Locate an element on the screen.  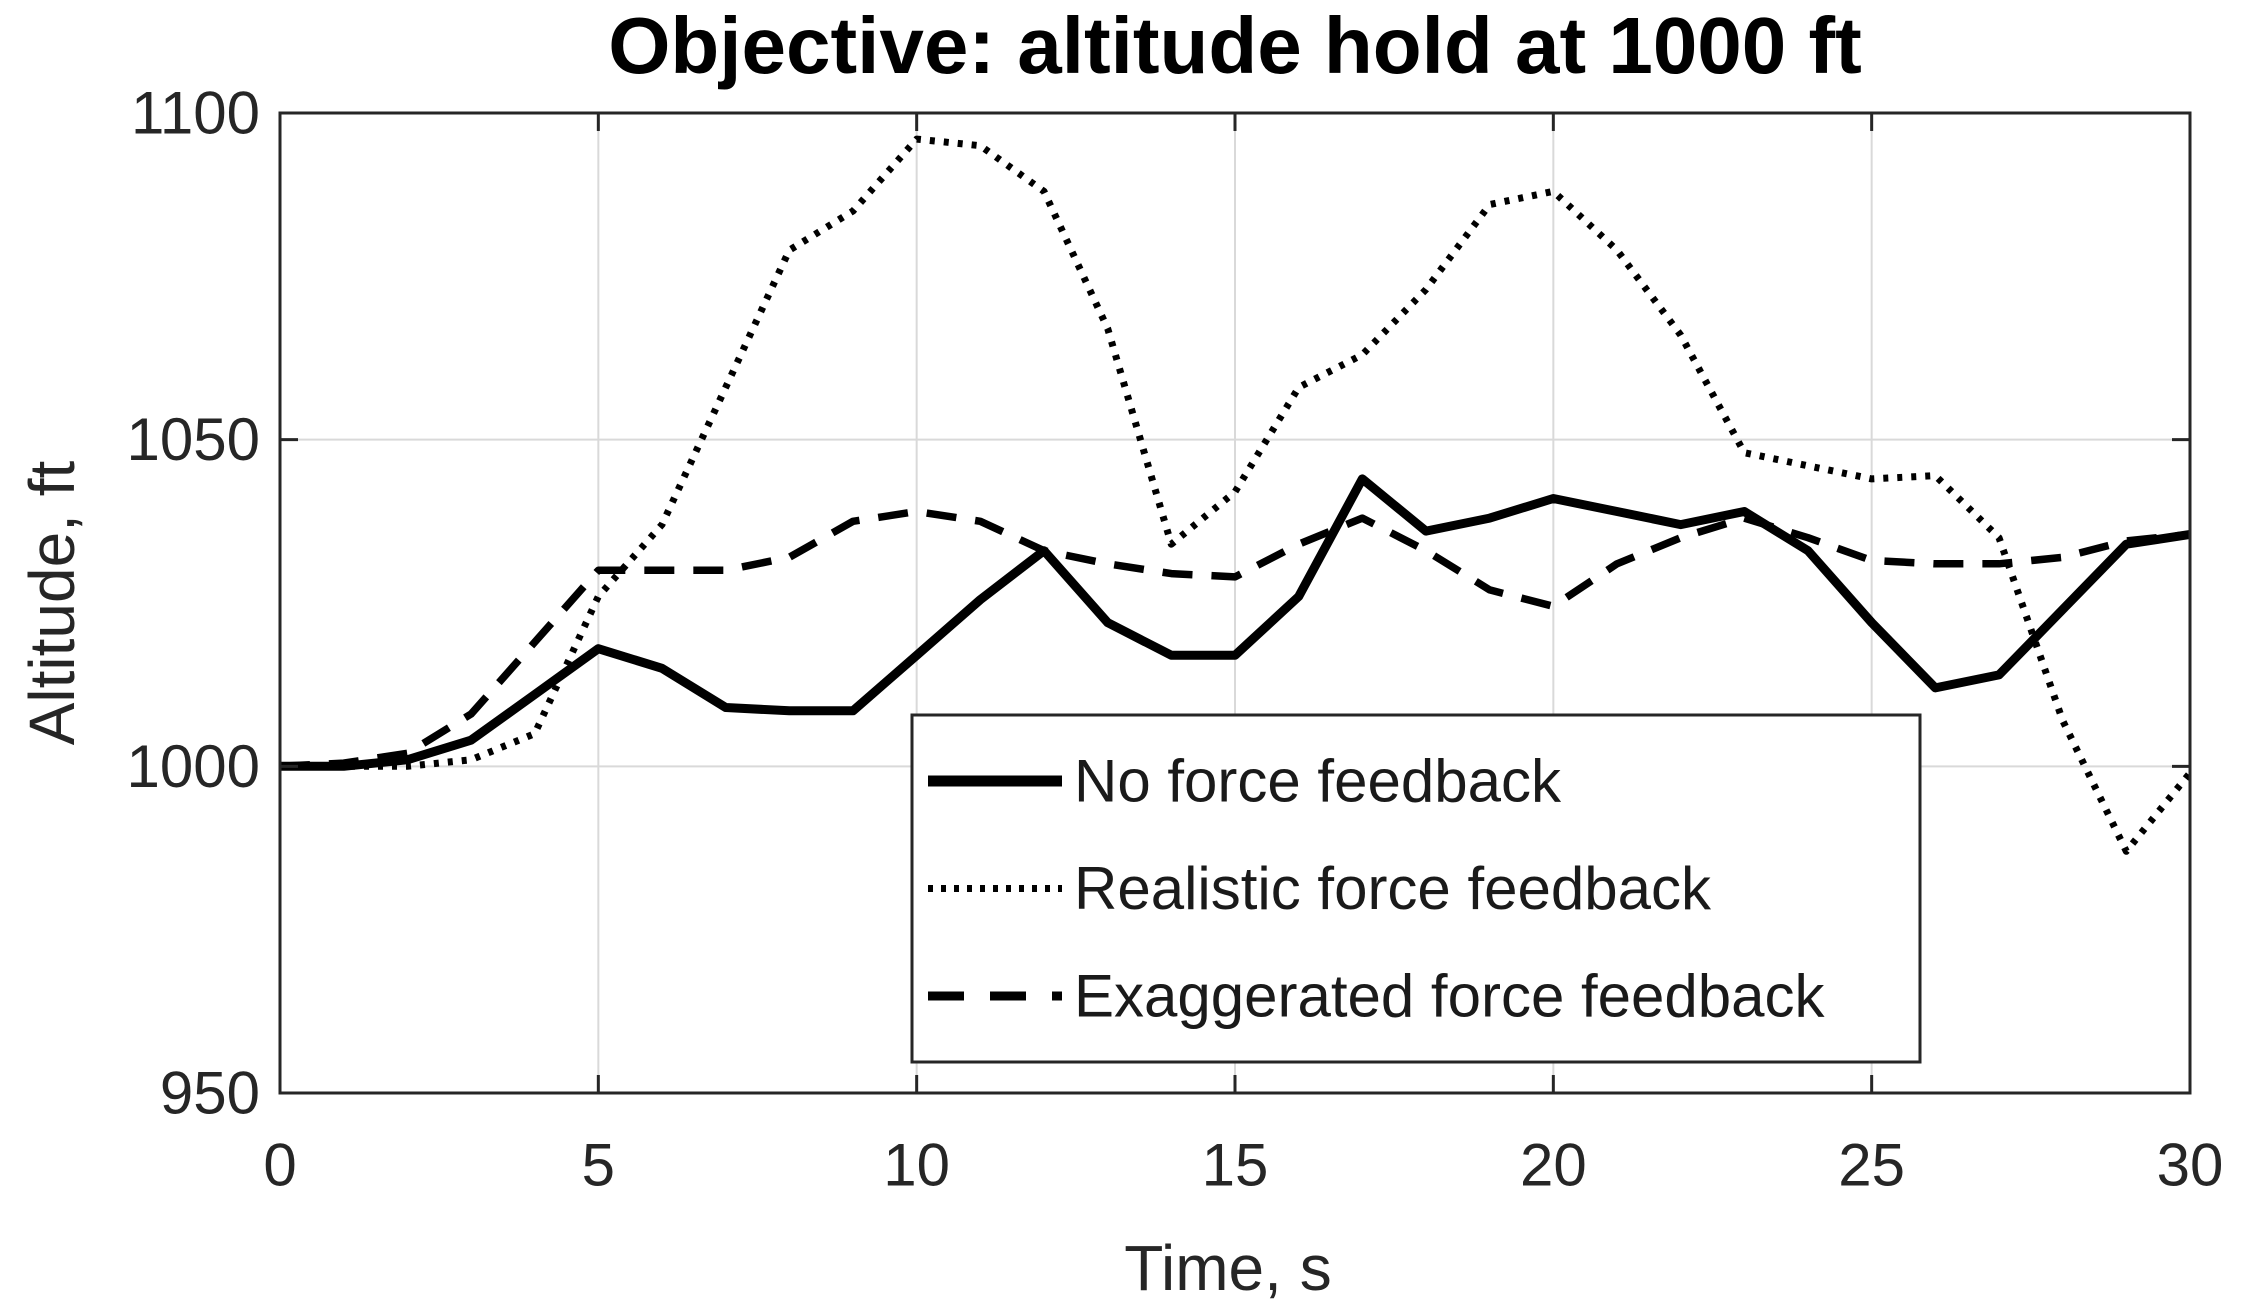
y-tick-label-1000: 1000 is located at coordinates (193, 766).